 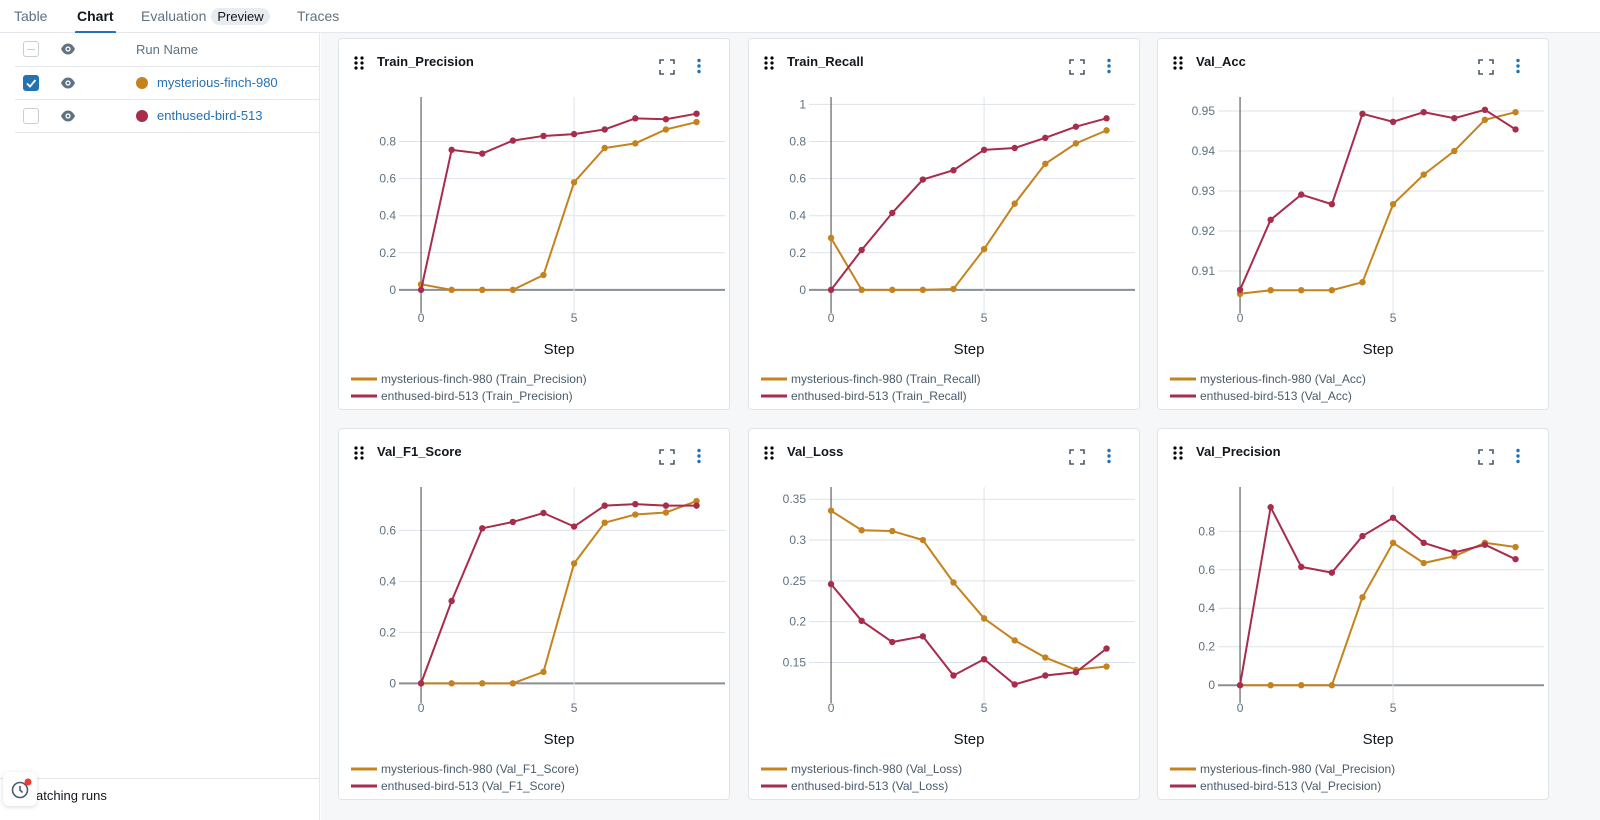 I want to click on notification-dot, so click(x=28, y=782).